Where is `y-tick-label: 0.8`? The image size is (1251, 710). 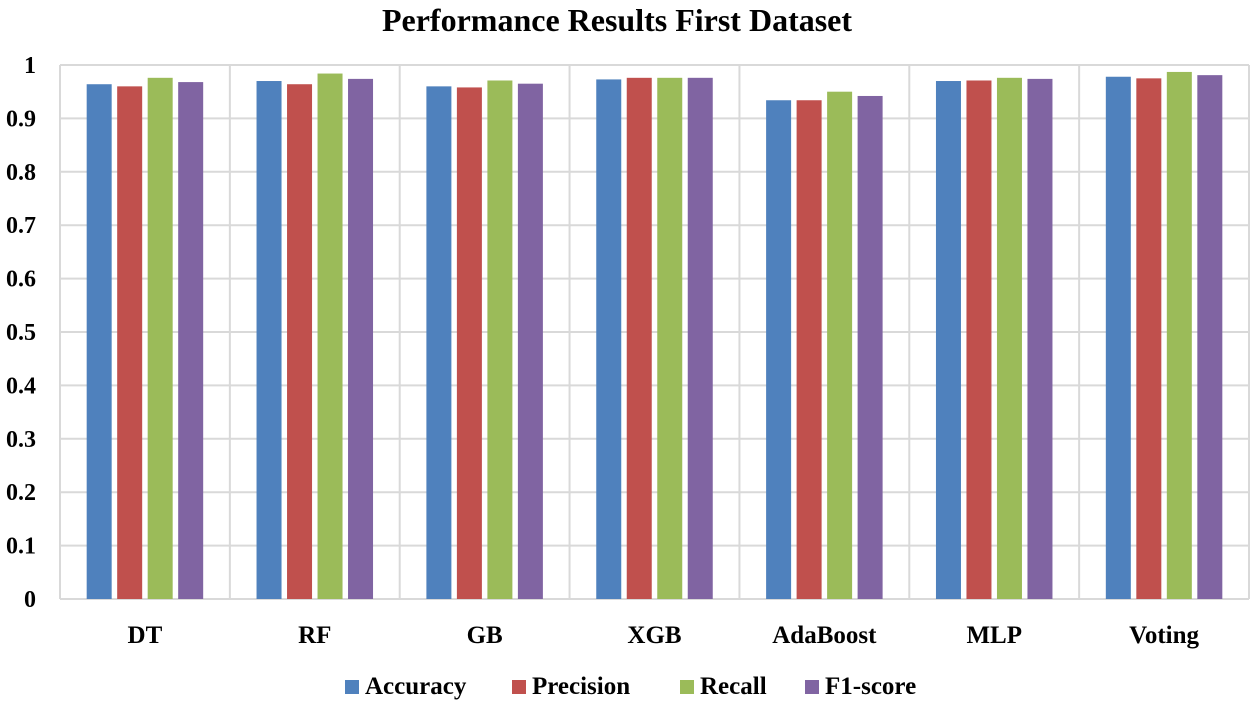 y-tick-label: 0.8 is located at coordinates (21, 173).